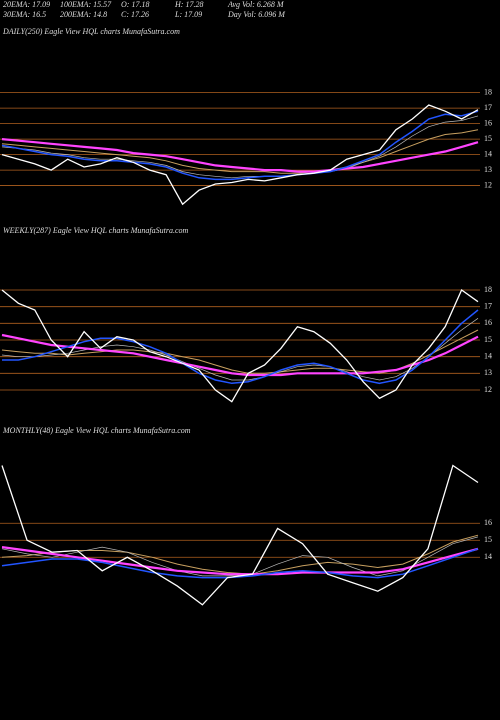  Describe the element at coordinates (135, 14) in the screenshot. I see `header-item: C: 17.26` at that location.